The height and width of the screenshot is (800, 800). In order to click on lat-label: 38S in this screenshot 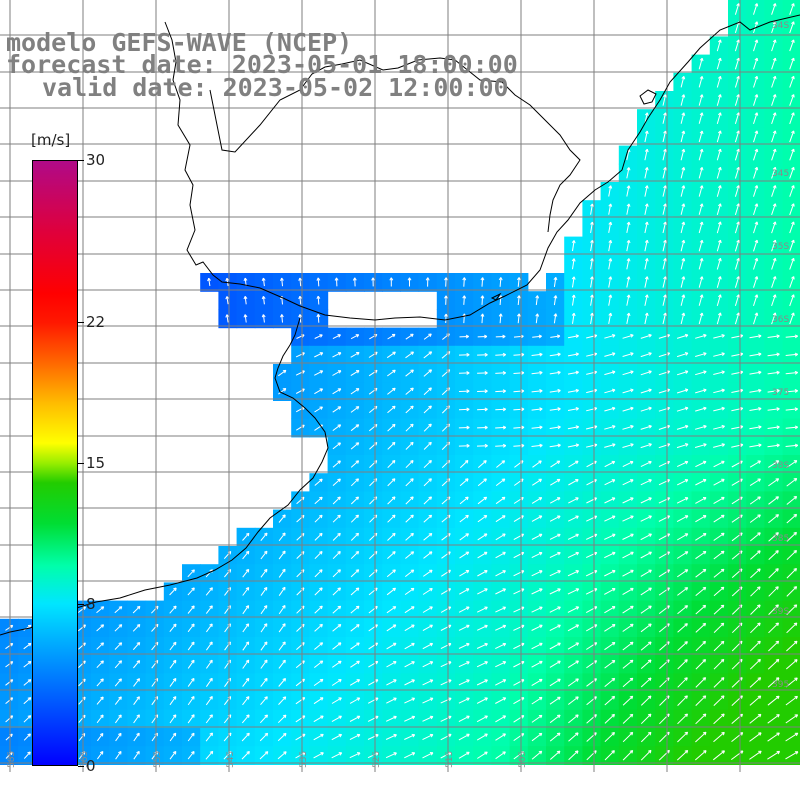, I will do `click(780, 466)`.